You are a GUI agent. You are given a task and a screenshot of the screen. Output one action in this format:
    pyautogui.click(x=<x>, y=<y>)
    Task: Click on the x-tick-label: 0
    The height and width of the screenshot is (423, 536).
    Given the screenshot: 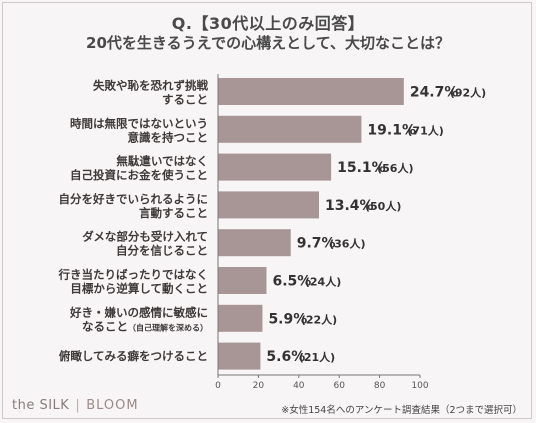 What is the action you would take?
    pyautogui.click(x=218, y=386)
    